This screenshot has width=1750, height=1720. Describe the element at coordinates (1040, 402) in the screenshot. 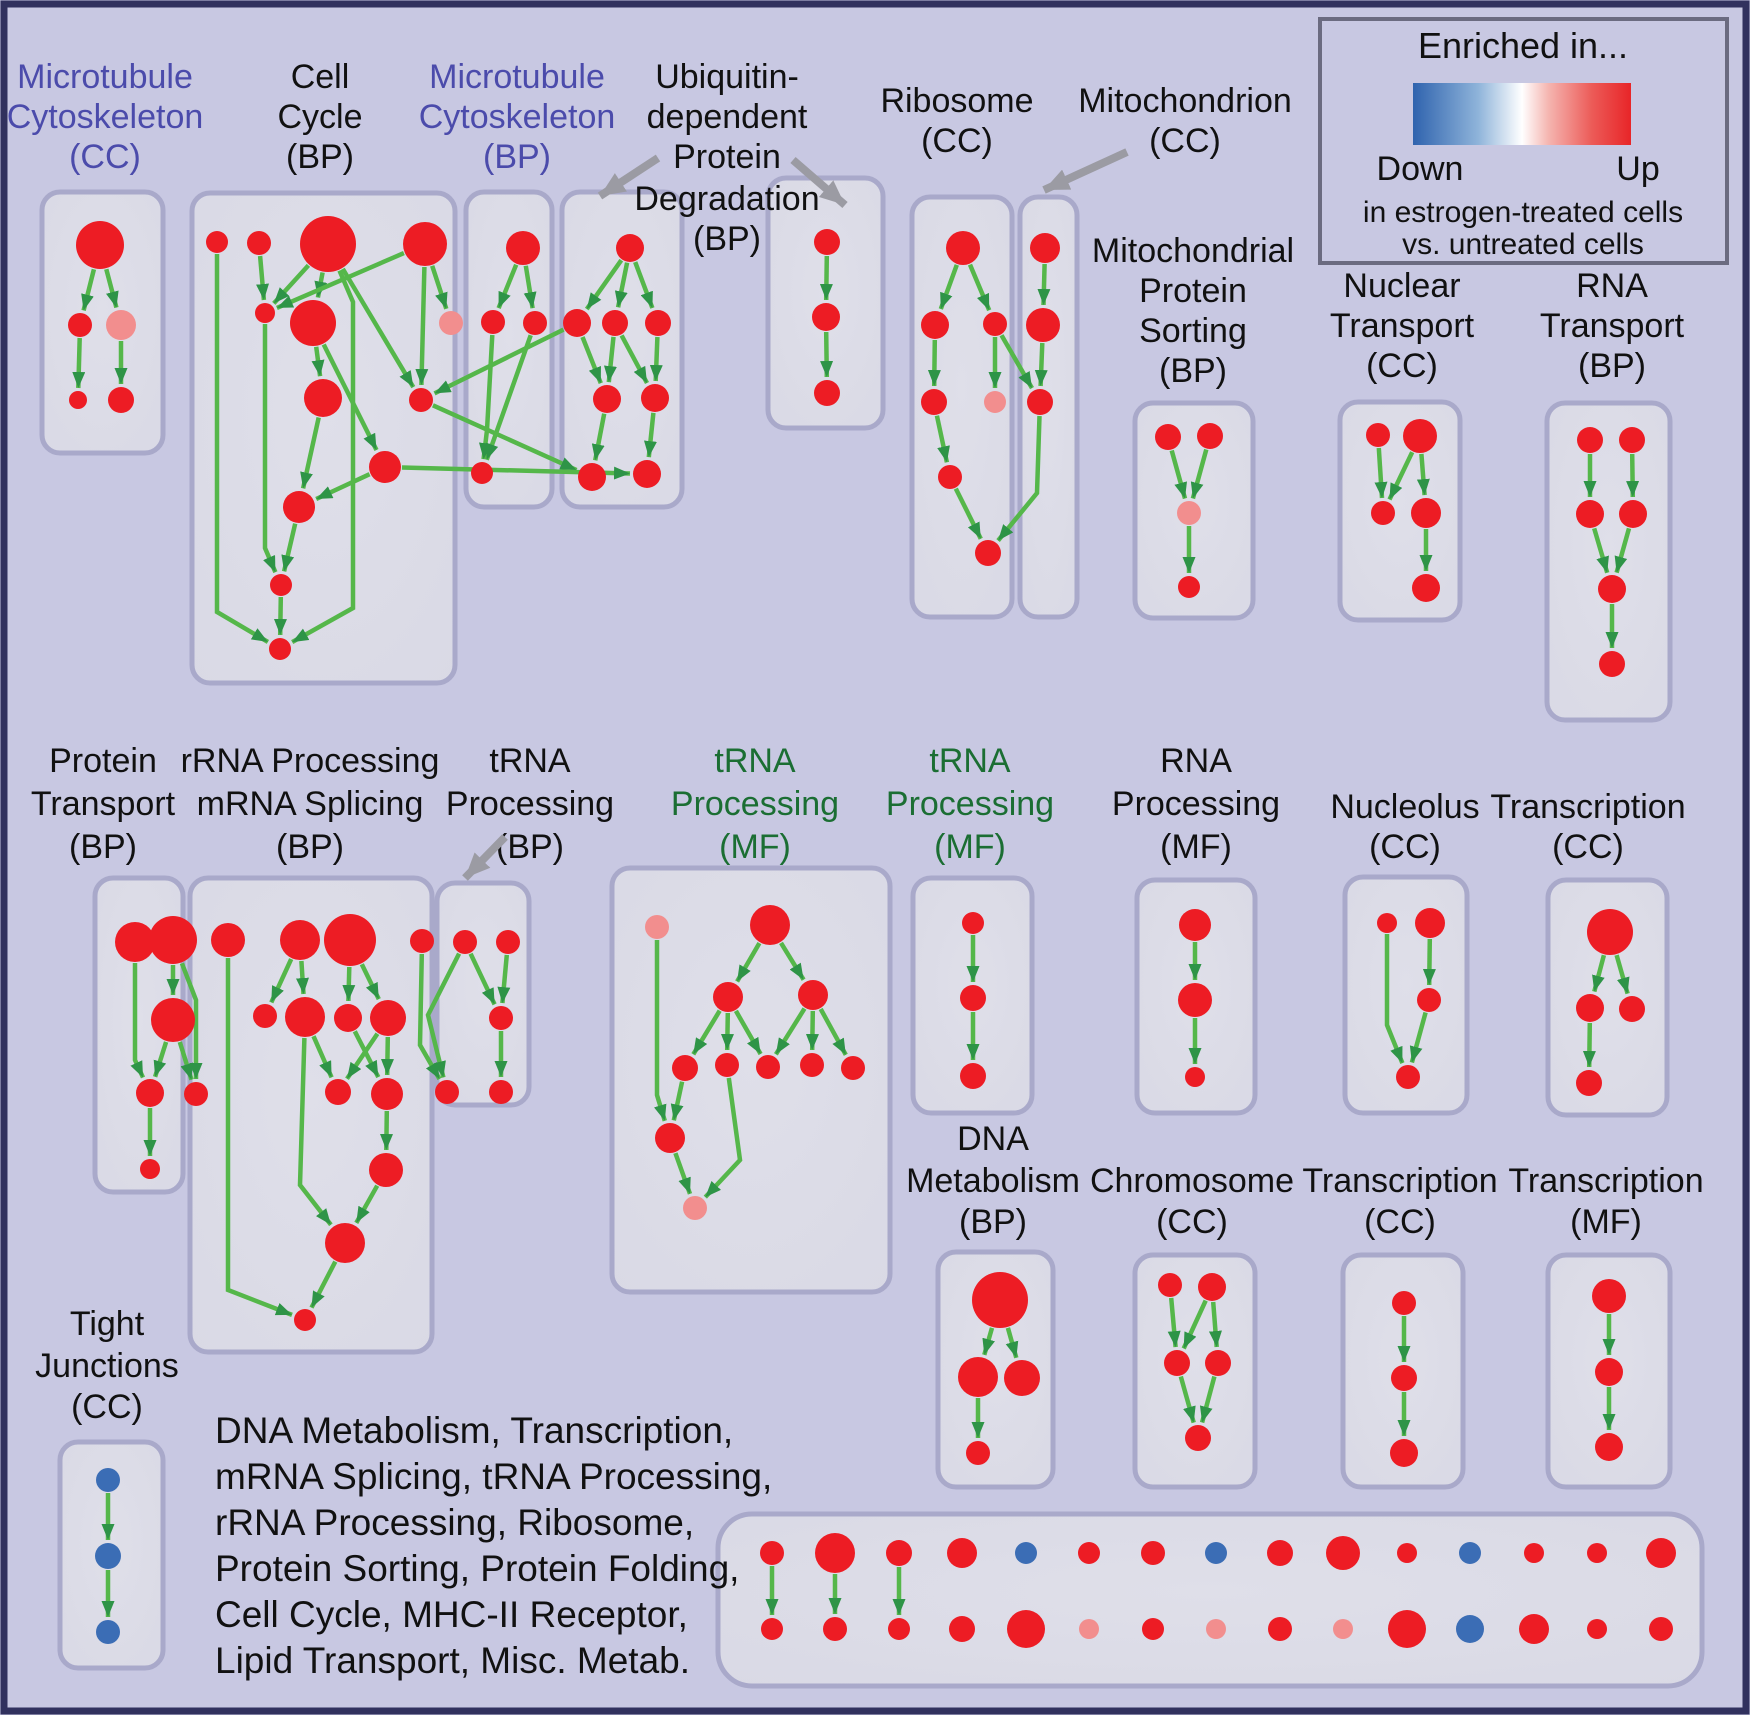

I see `node-mitochondrion-cc` at that location.